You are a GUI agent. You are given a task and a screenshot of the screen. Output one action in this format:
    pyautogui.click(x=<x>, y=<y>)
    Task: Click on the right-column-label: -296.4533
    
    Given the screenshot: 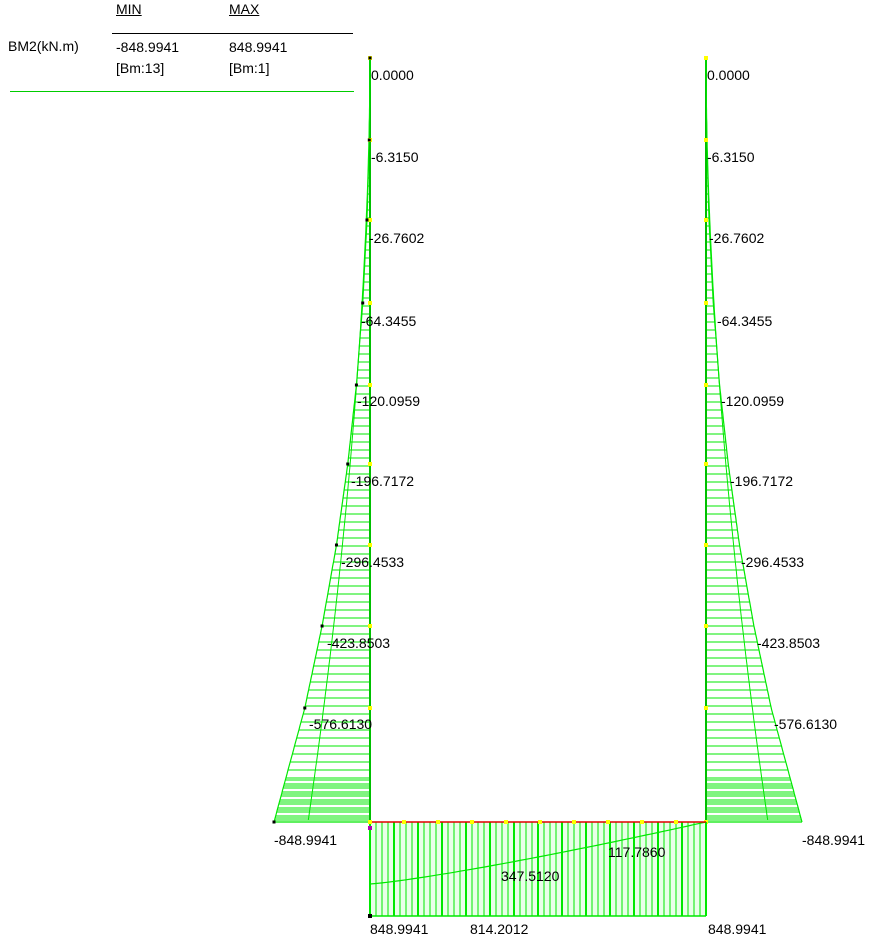 What is the action you would take?
    pyautogui.click(x=772, y=562)
    